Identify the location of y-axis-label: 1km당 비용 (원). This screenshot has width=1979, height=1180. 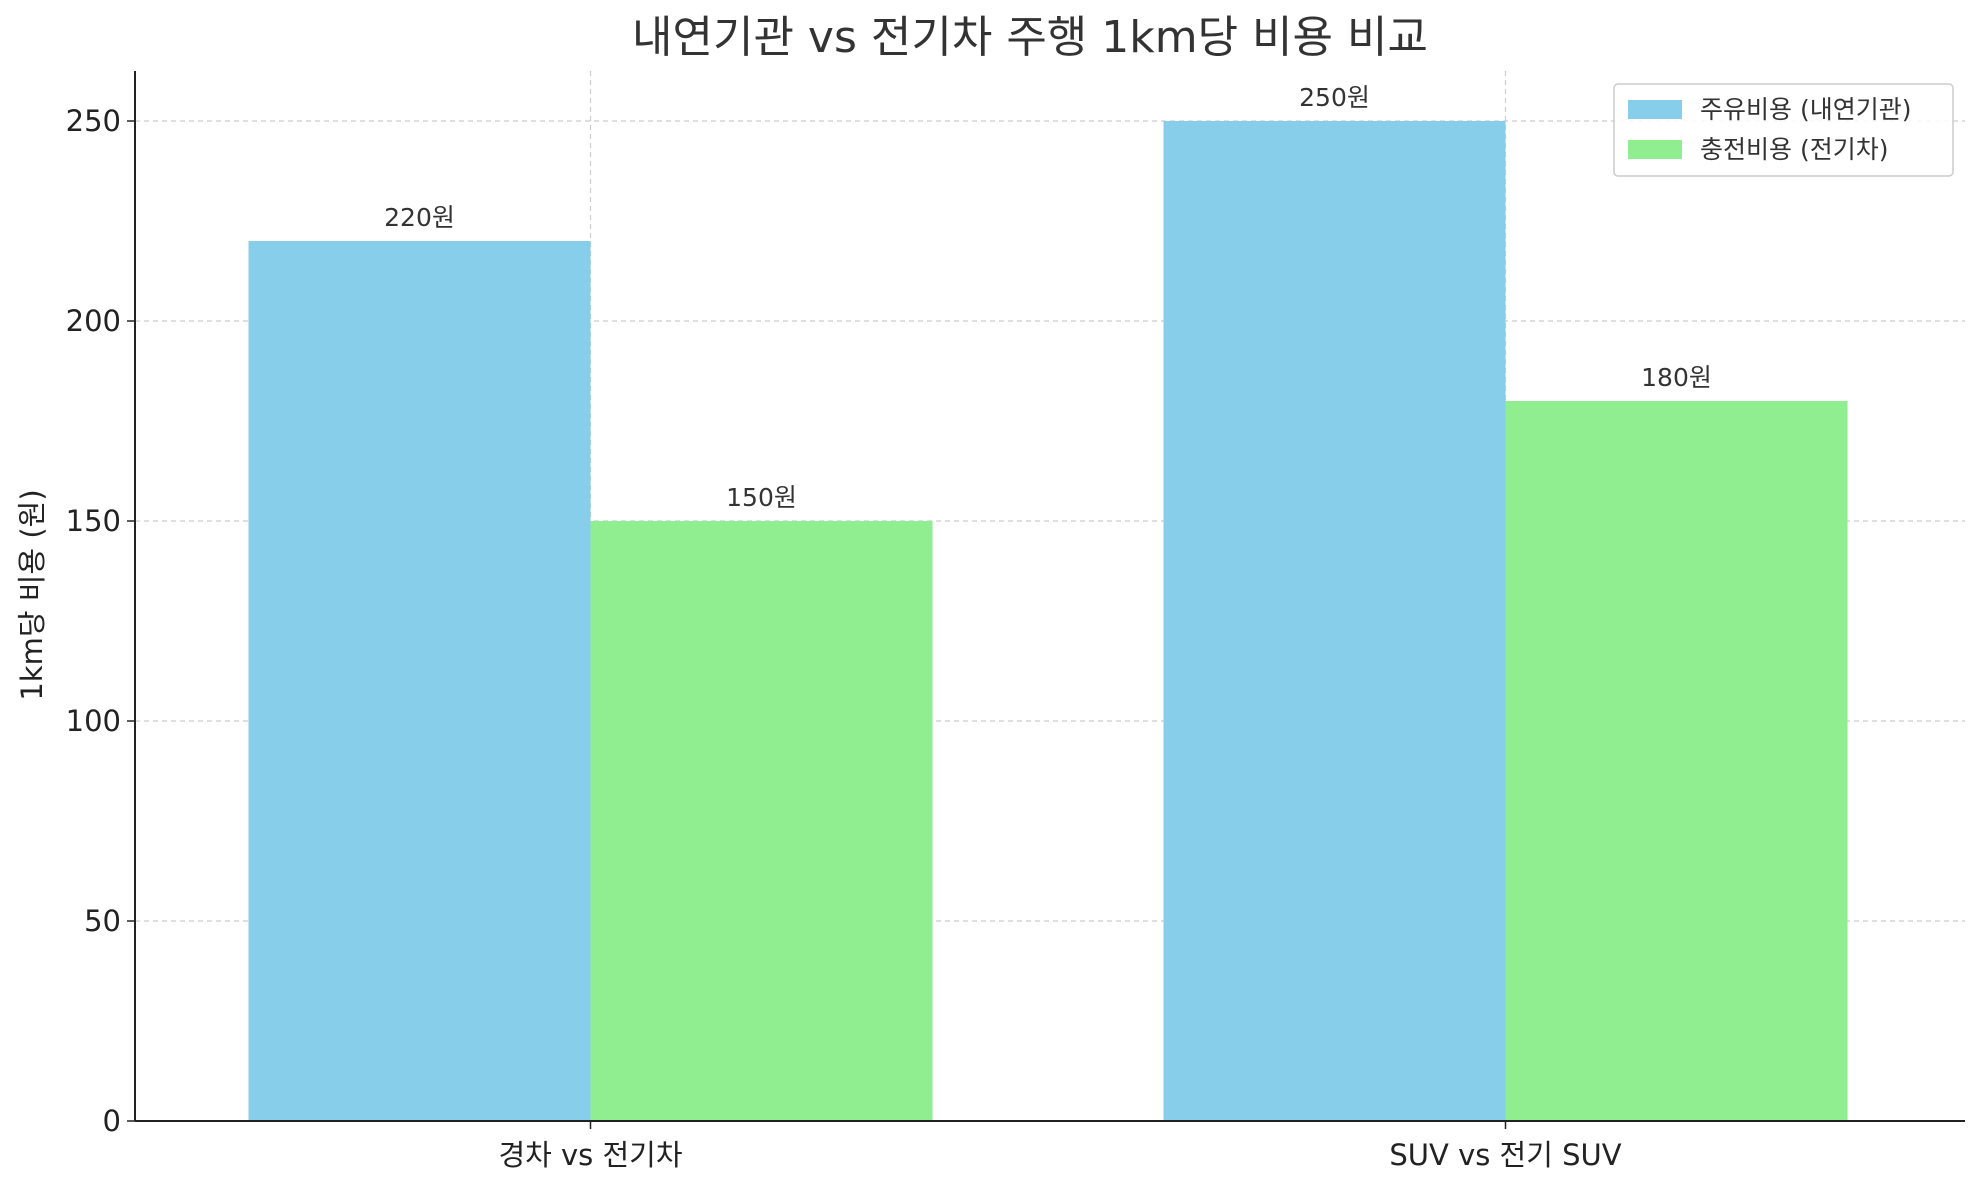
(32, 594).